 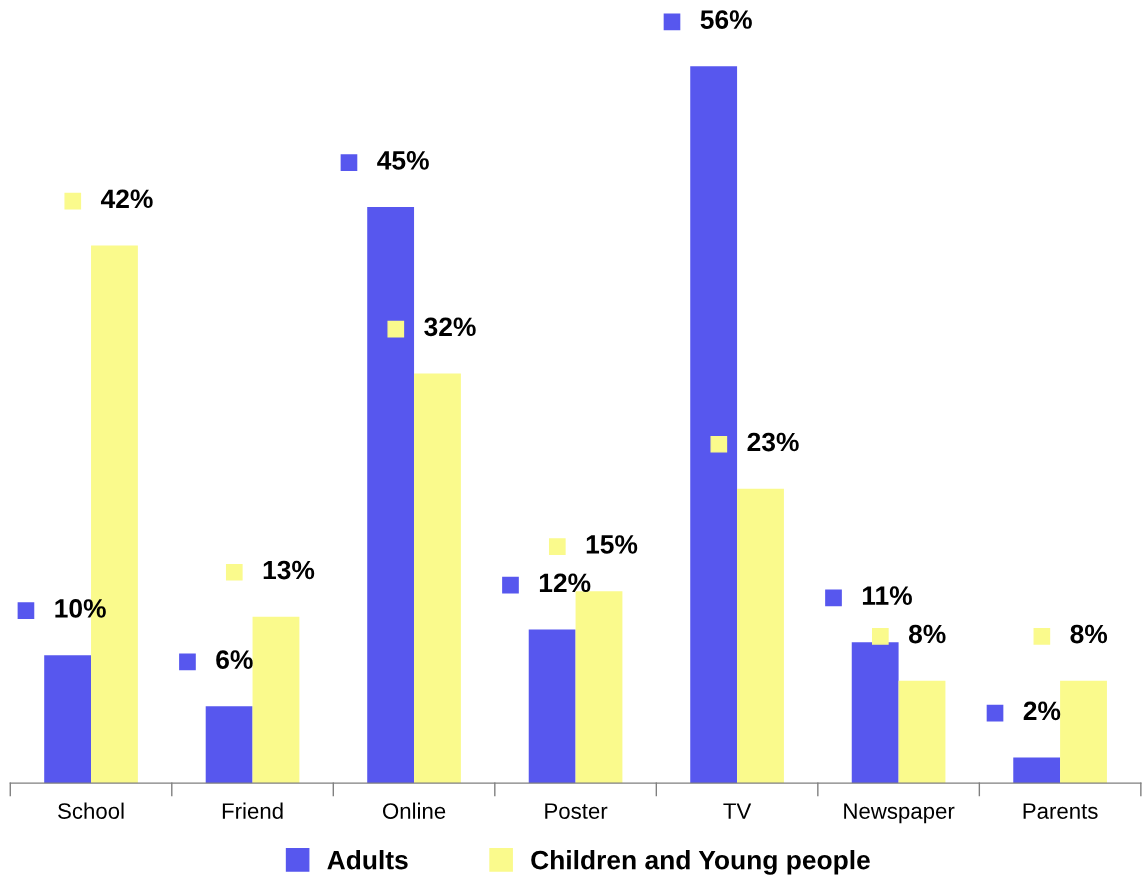 What do you see at coordinates (726, 19) in the screenshot?
I see `data-label: 56%` at bounding box center [726, 19].